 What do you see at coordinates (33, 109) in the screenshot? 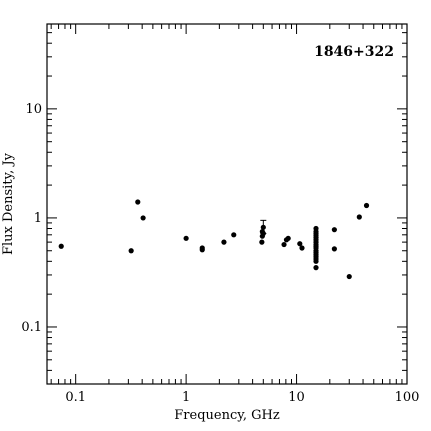
I see `y-tick-label: 10` at bounding box center [33, 109].